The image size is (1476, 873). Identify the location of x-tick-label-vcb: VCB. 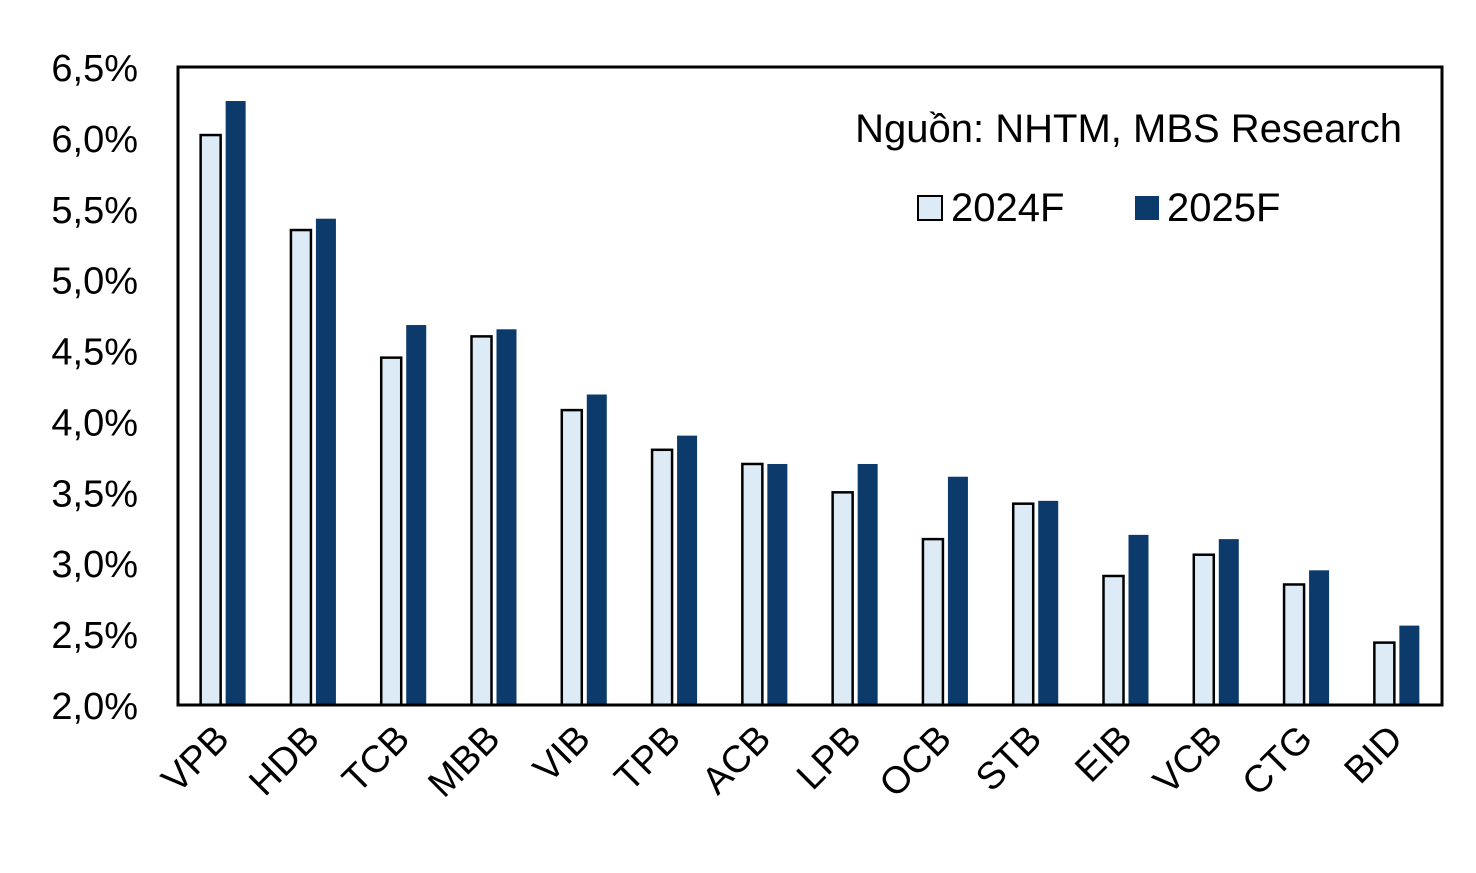
(1188, 760).